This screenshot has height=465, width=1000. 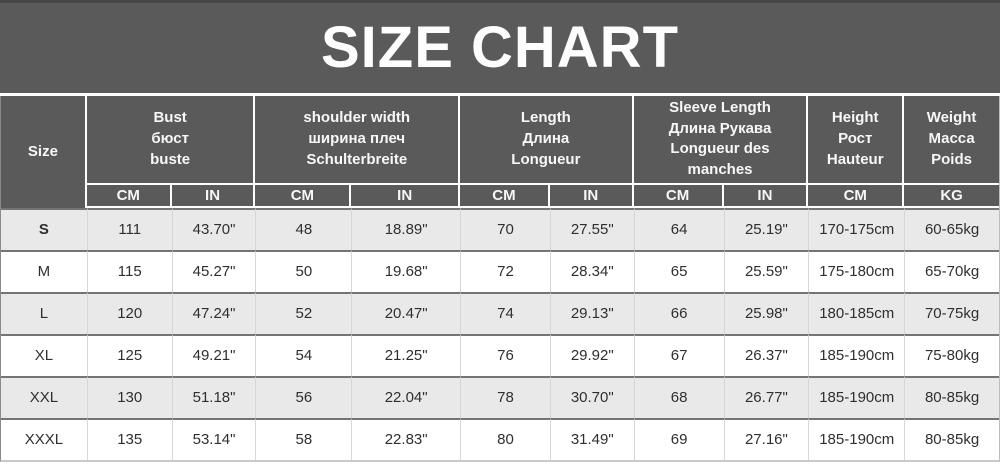 What do you see at coordinates (44, 228) in the screenshot?
I see `size-cell: S` at bounding box center [44, 228].